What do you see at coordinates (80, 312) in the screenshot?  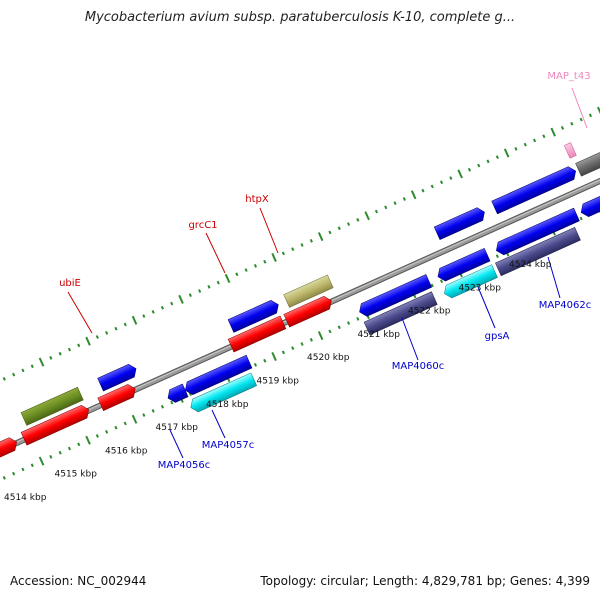 I see `leader-ubiE` at bounding box center [80, 312].